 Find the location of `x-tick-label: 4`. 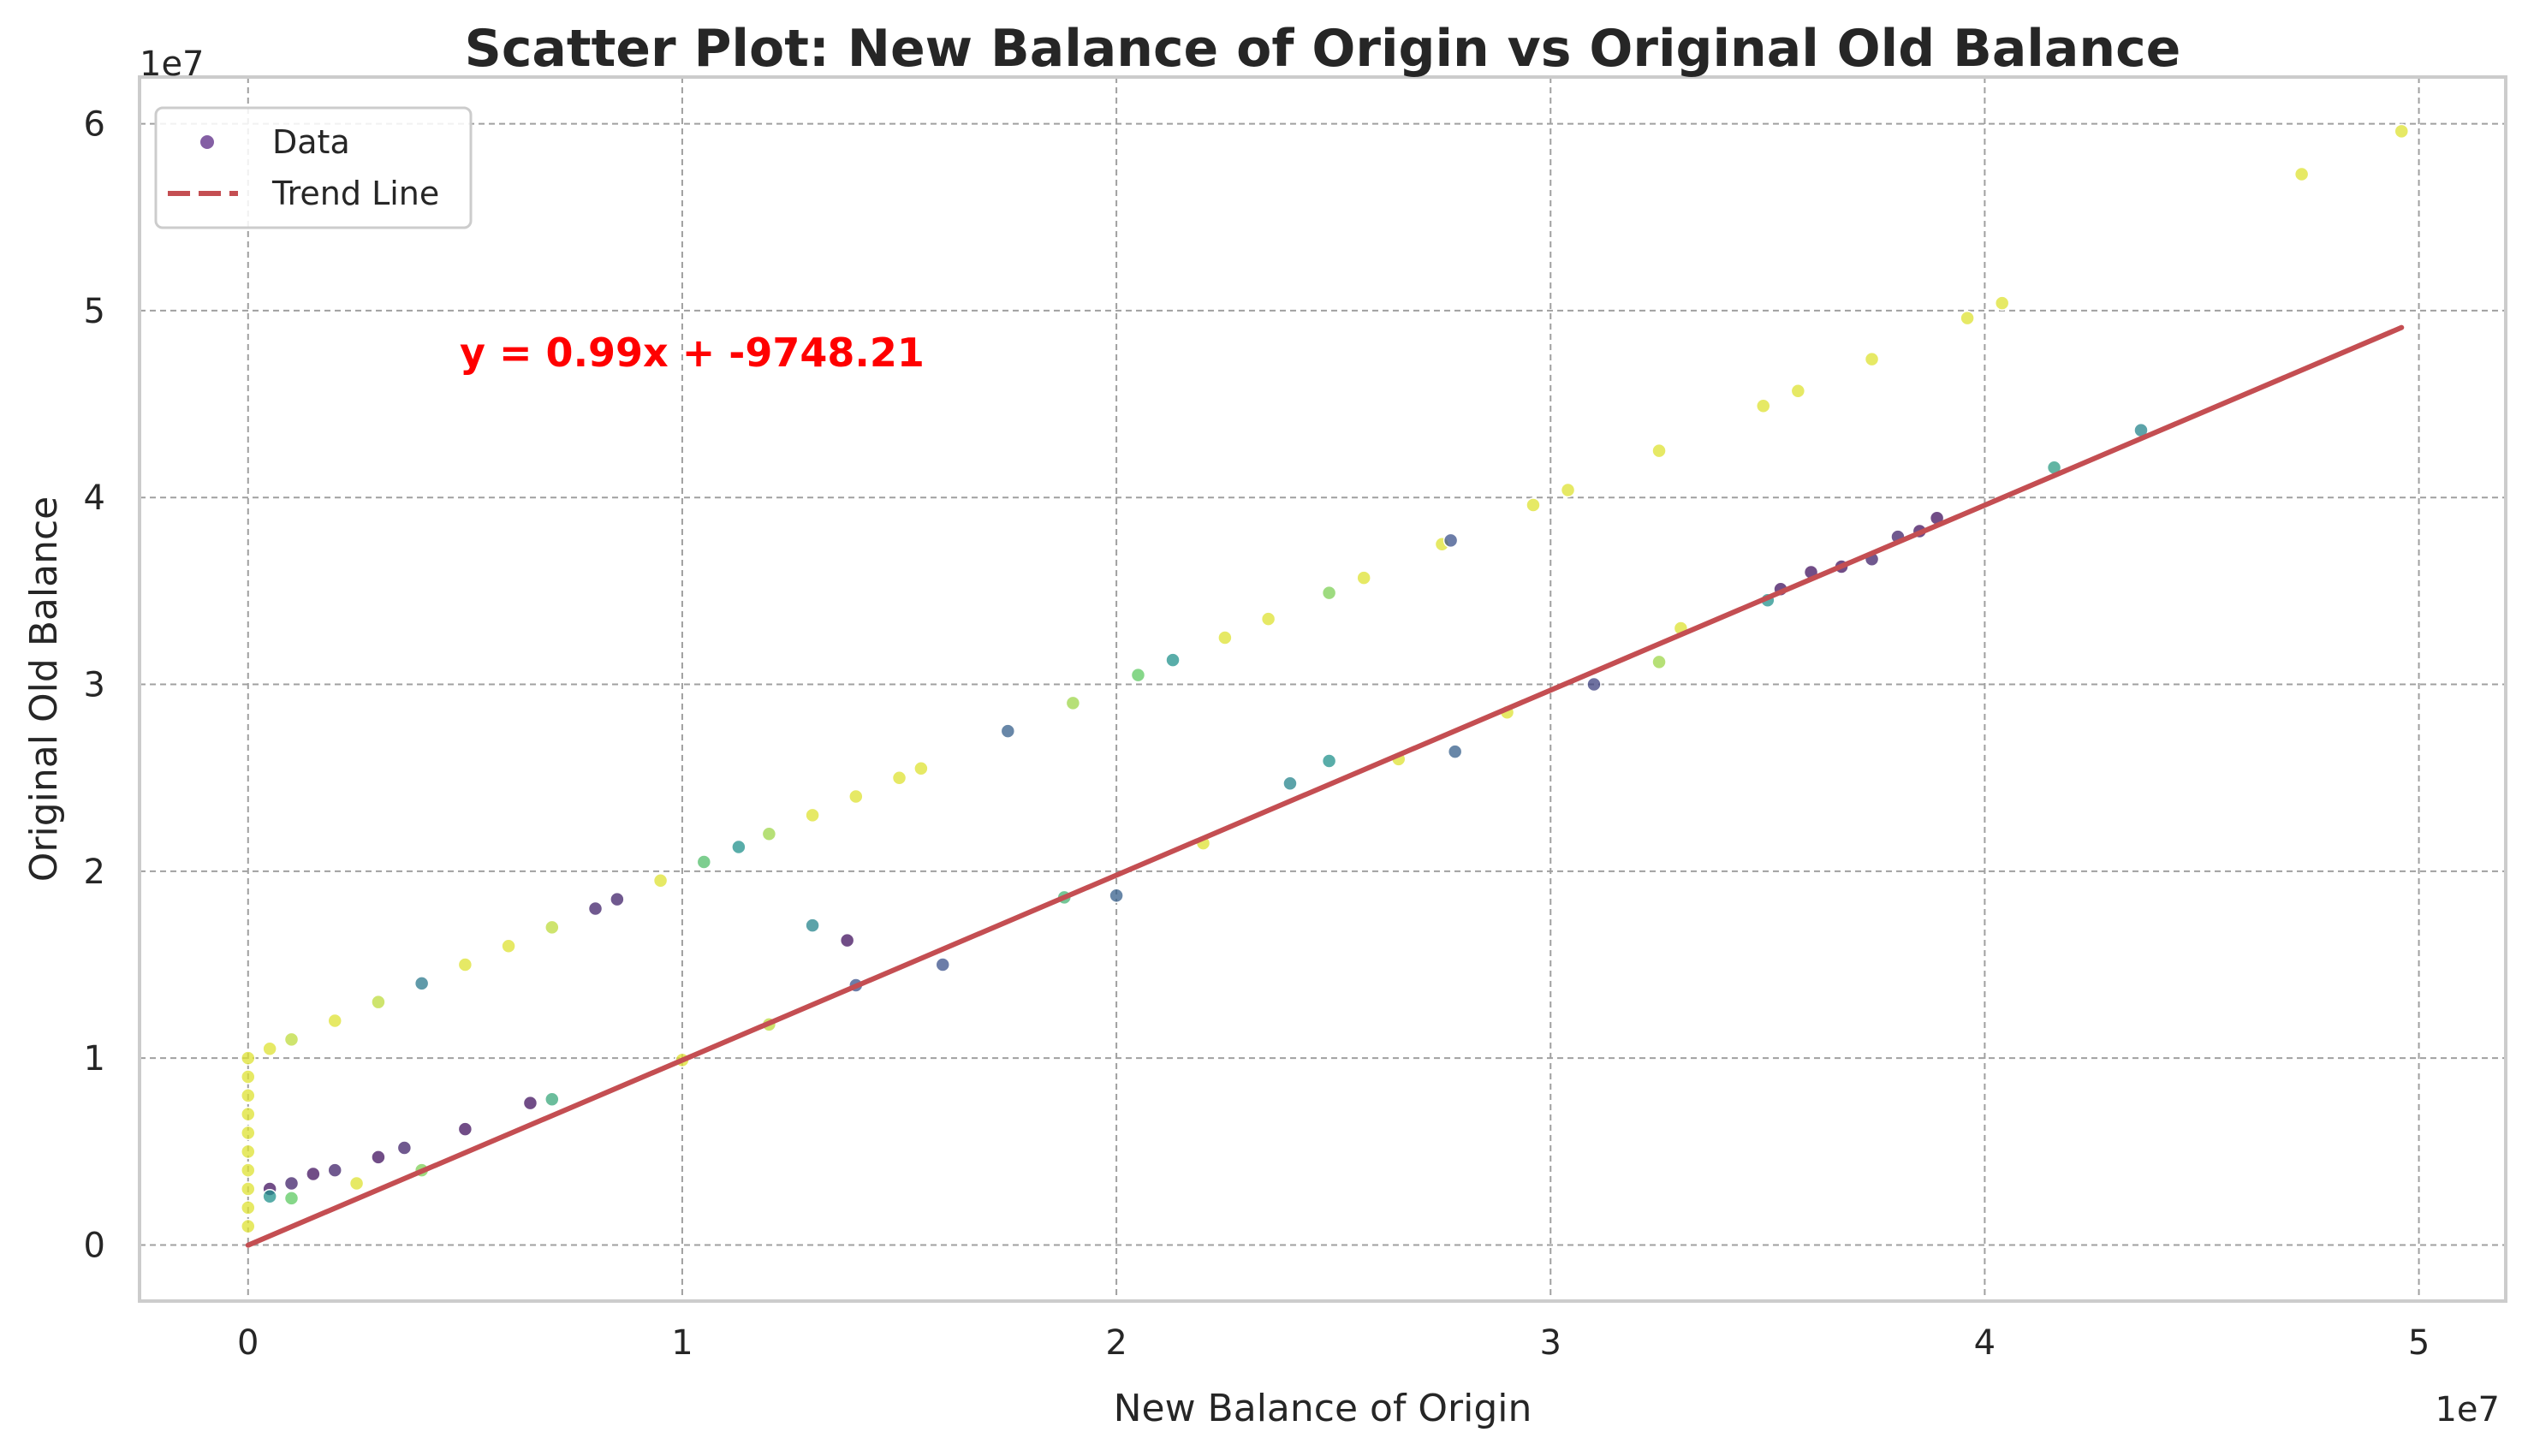

x-tick-label: 4 is located at coordinates (1985, 1343).